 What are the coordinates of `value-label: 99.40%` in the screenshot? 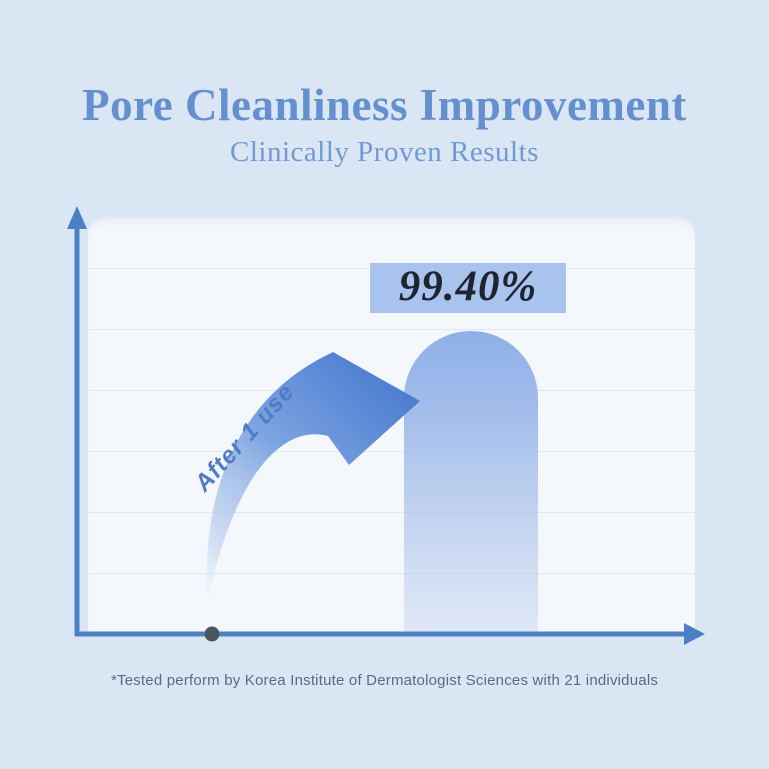 It's located at (468, 286).